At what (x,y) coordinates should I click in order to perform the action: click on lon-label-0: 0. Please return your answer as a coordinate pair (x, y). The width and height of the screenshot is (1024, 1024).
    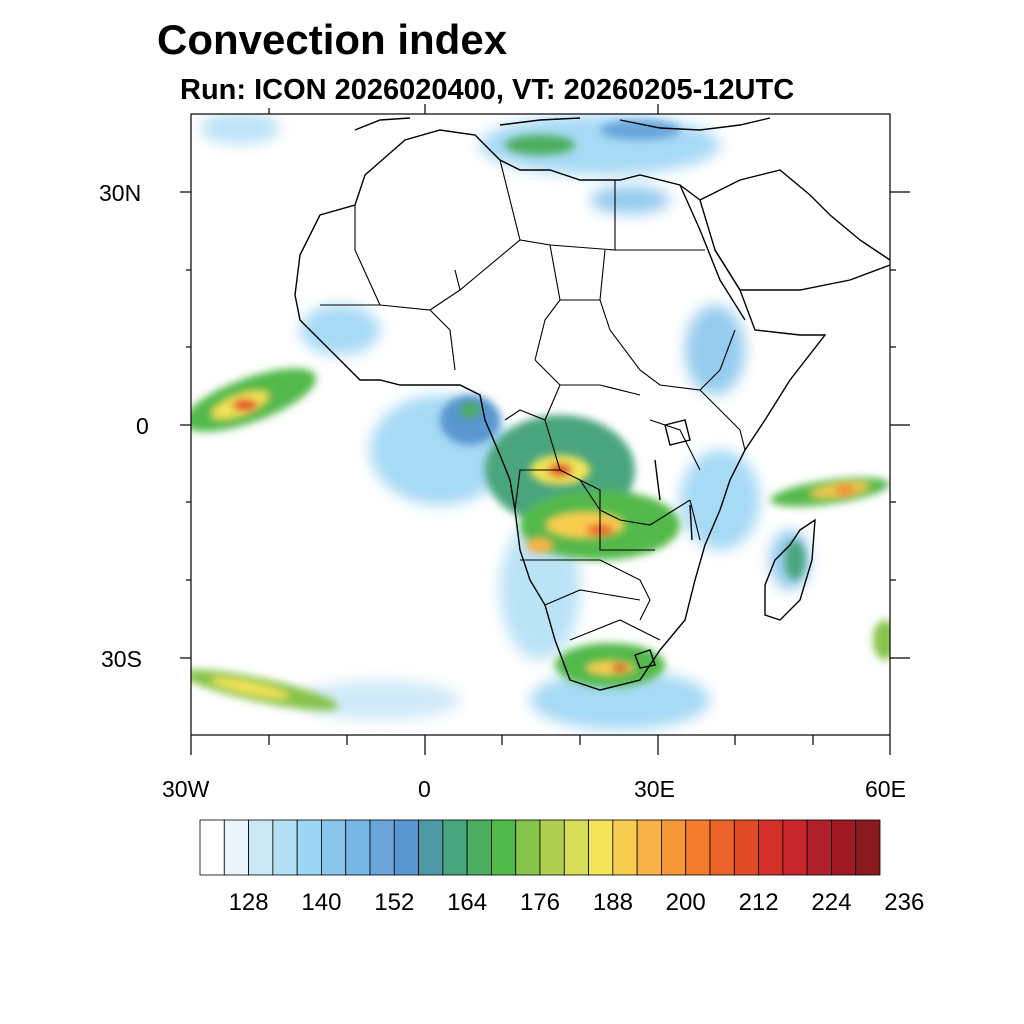
    Looking at the image, I should click on (424, 789).